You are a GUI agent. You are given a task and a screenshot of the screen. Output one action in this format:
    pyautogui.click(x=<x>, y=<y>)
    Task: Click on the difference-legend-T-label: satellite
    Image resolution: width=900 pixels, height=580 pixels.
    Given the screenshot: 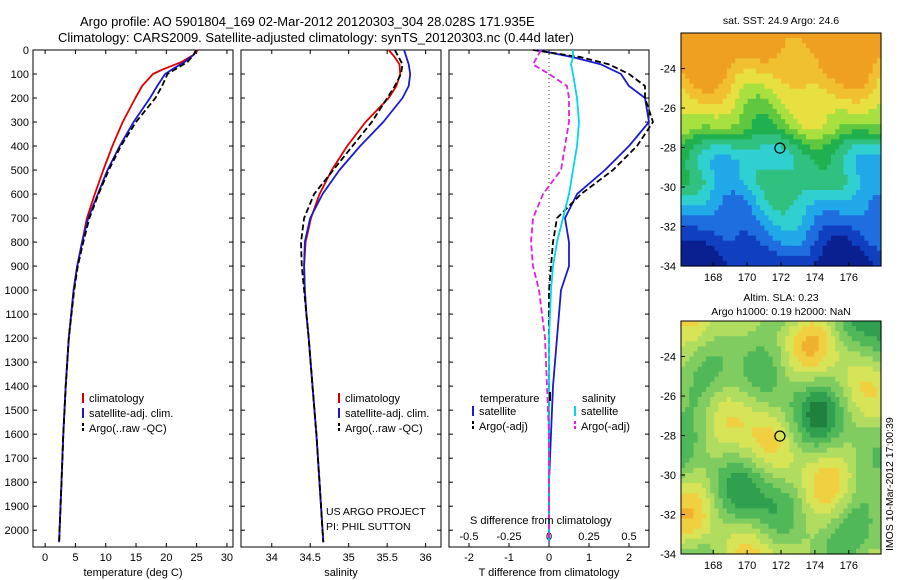 What is the action you would take?
    pyautogui.click(x=497, y=412)
    